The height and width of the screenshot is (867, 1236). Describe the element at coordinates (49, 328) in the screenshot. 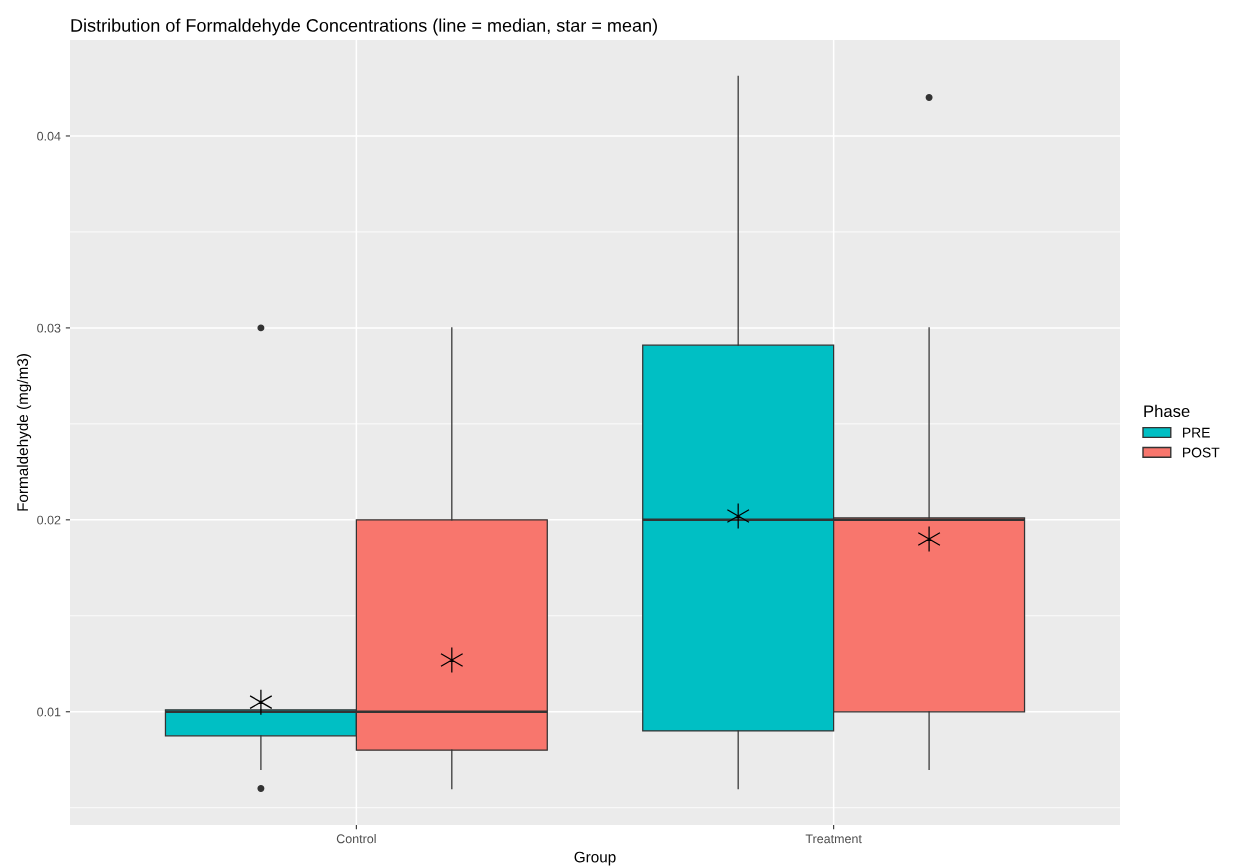

I see `y-tick-label: 0.03` at that location.